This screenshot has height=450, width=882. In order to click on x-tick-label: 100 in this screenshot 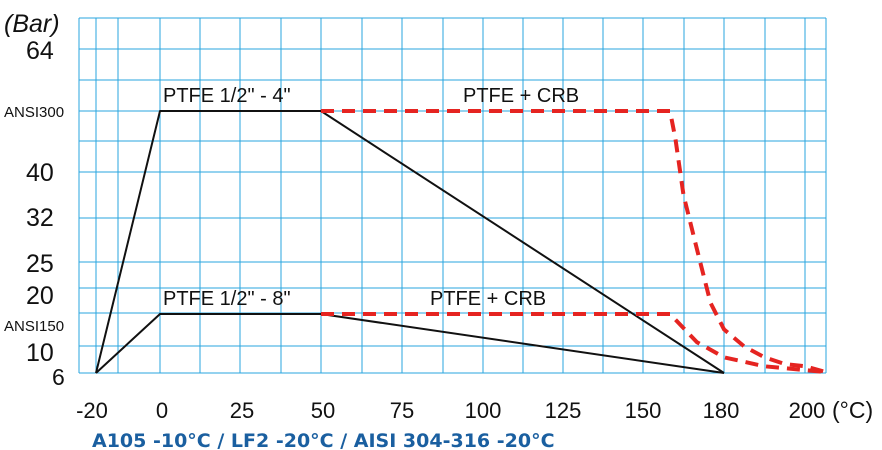, I will do `click(483, 410)`.